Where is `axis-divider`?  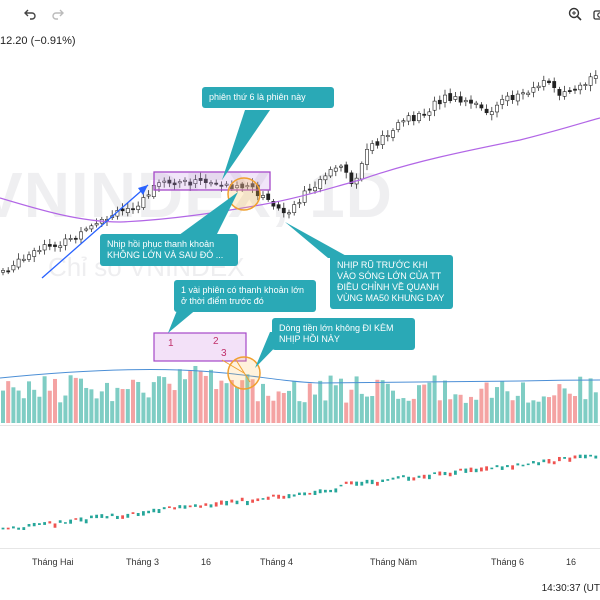
axis-divider is located at coordinates (300, 548).